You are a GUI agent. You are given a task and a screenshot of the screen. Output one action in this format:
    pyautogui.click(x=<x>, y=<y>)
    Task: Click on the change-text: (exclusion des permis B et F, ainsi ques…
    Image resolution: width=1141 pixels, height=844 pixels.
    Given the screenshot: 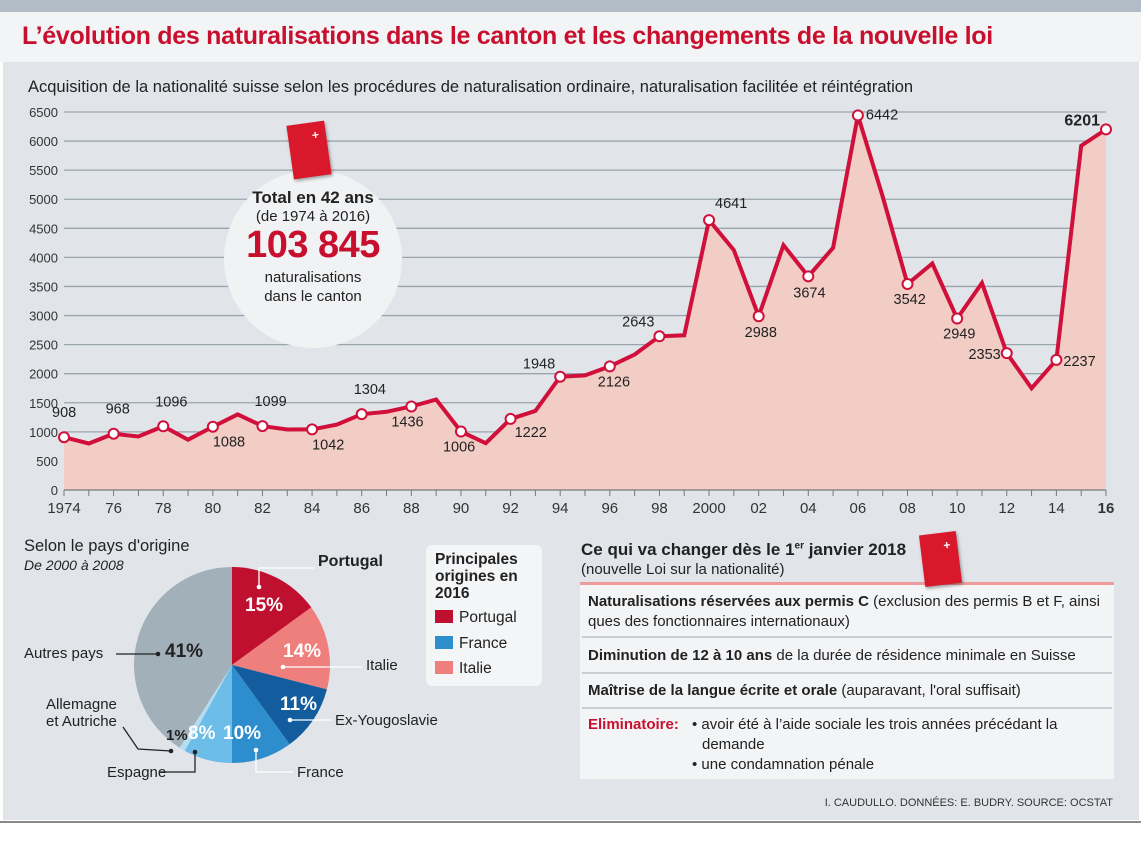 What is the action you would take?
    pyautogui.click(x=844, y=611)
    